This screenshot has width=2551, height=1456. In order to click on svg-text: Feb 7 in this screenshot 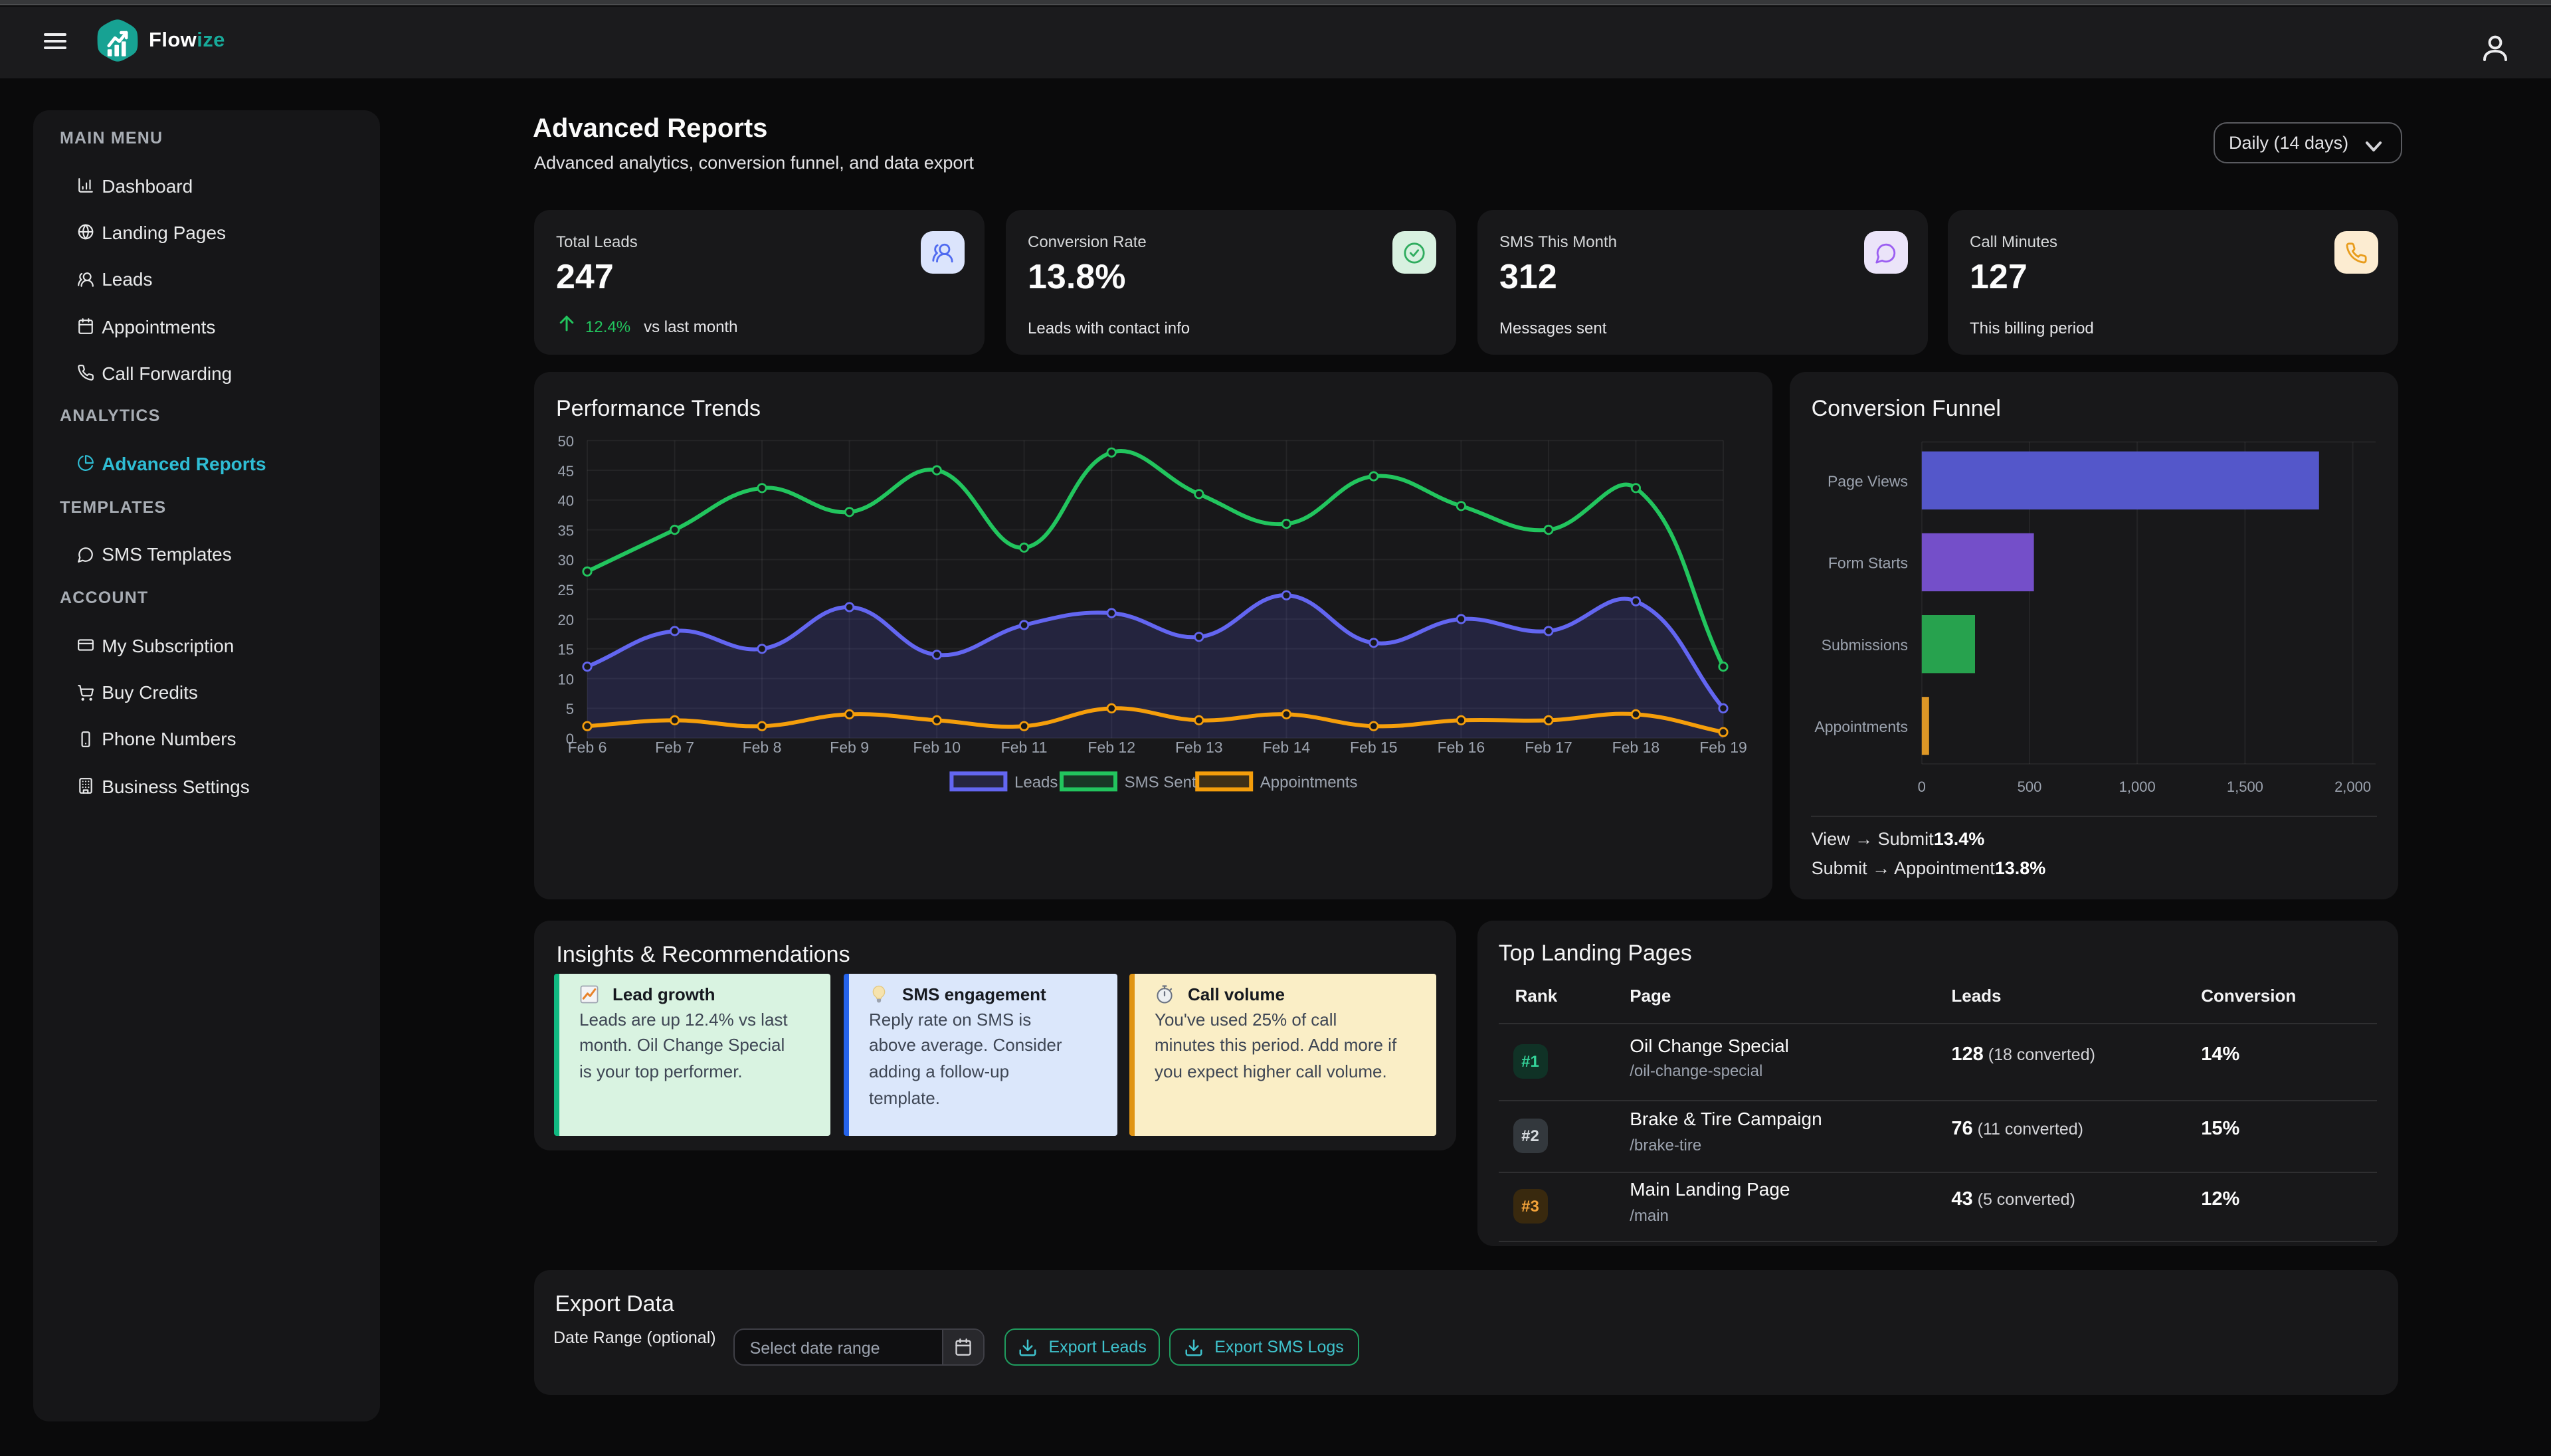, I will do `click(674, 747)`.